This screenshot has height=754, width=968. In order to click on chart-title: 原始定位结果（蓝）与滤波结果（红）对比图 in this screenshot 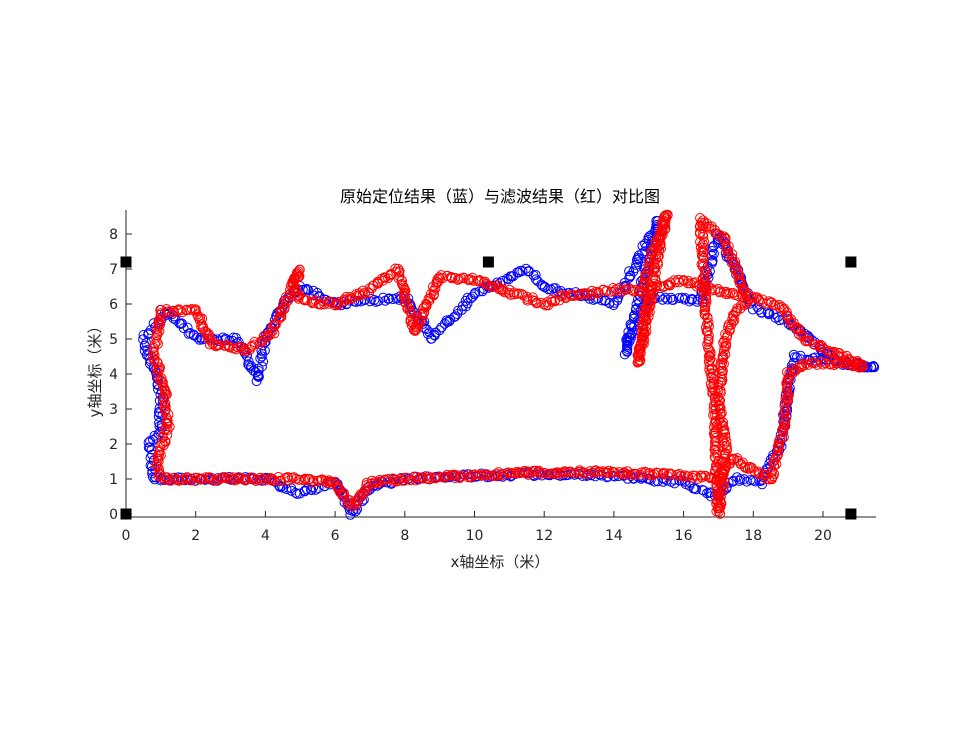, I will do `click(500, 196)`.